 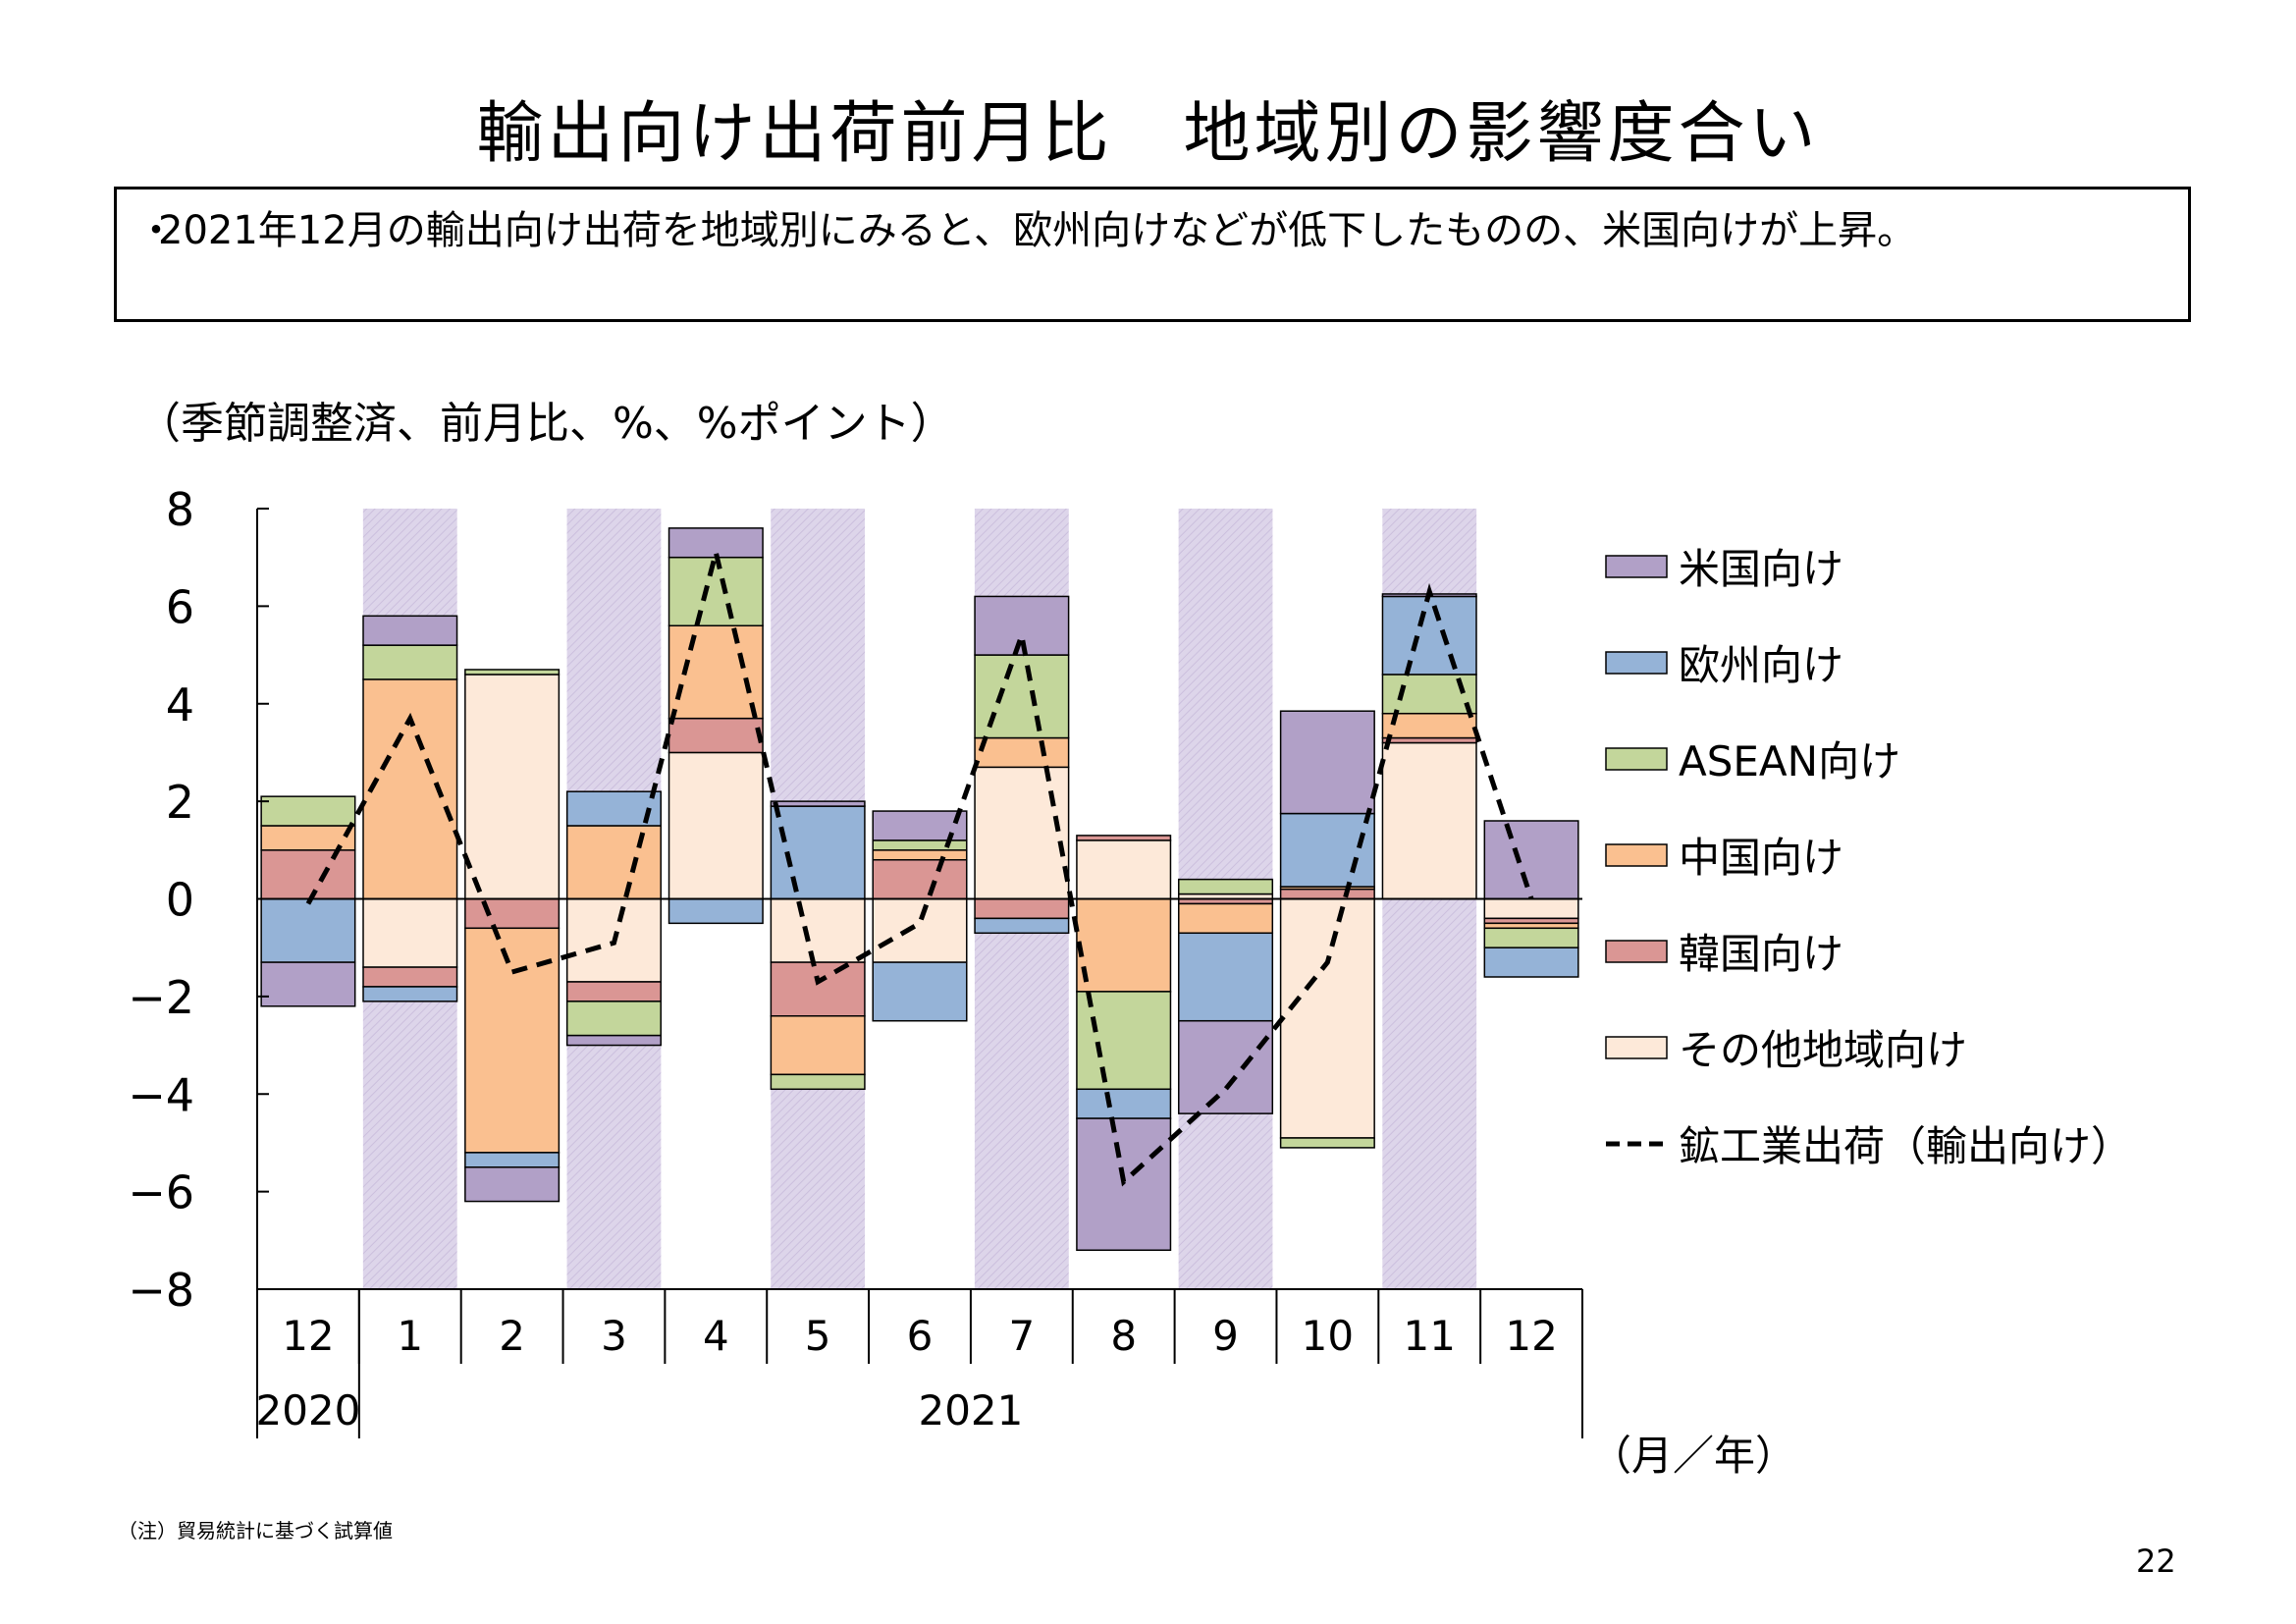 What do you see at coordinates (1021, 1336) in the screenshot?
I see `x-tick-label: 7` at bounding box center [1021, 1336].